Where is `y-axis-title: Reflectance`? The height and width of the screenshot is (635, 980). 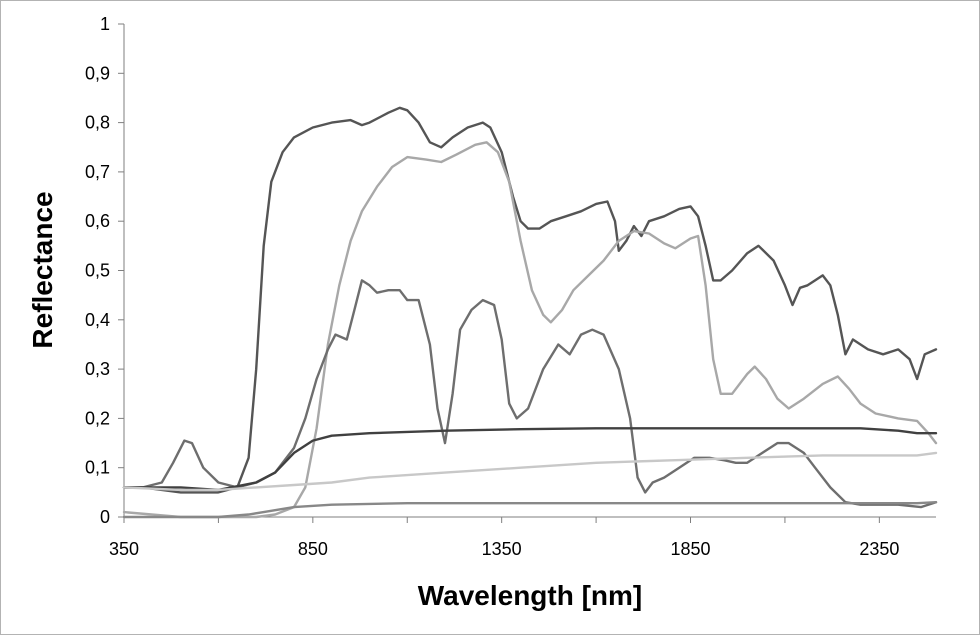 y-axis-title: Reflectance is located at coordinates (42, 269).